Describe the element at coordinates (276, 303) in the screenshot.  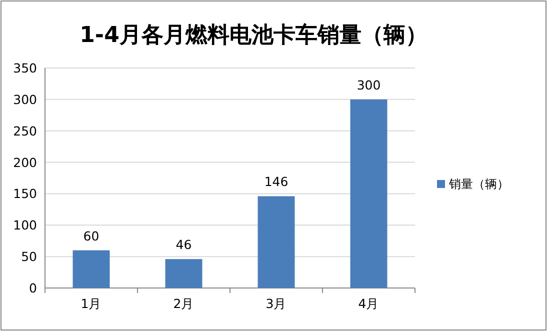
I see `x-tick-label: 3月` at that location.